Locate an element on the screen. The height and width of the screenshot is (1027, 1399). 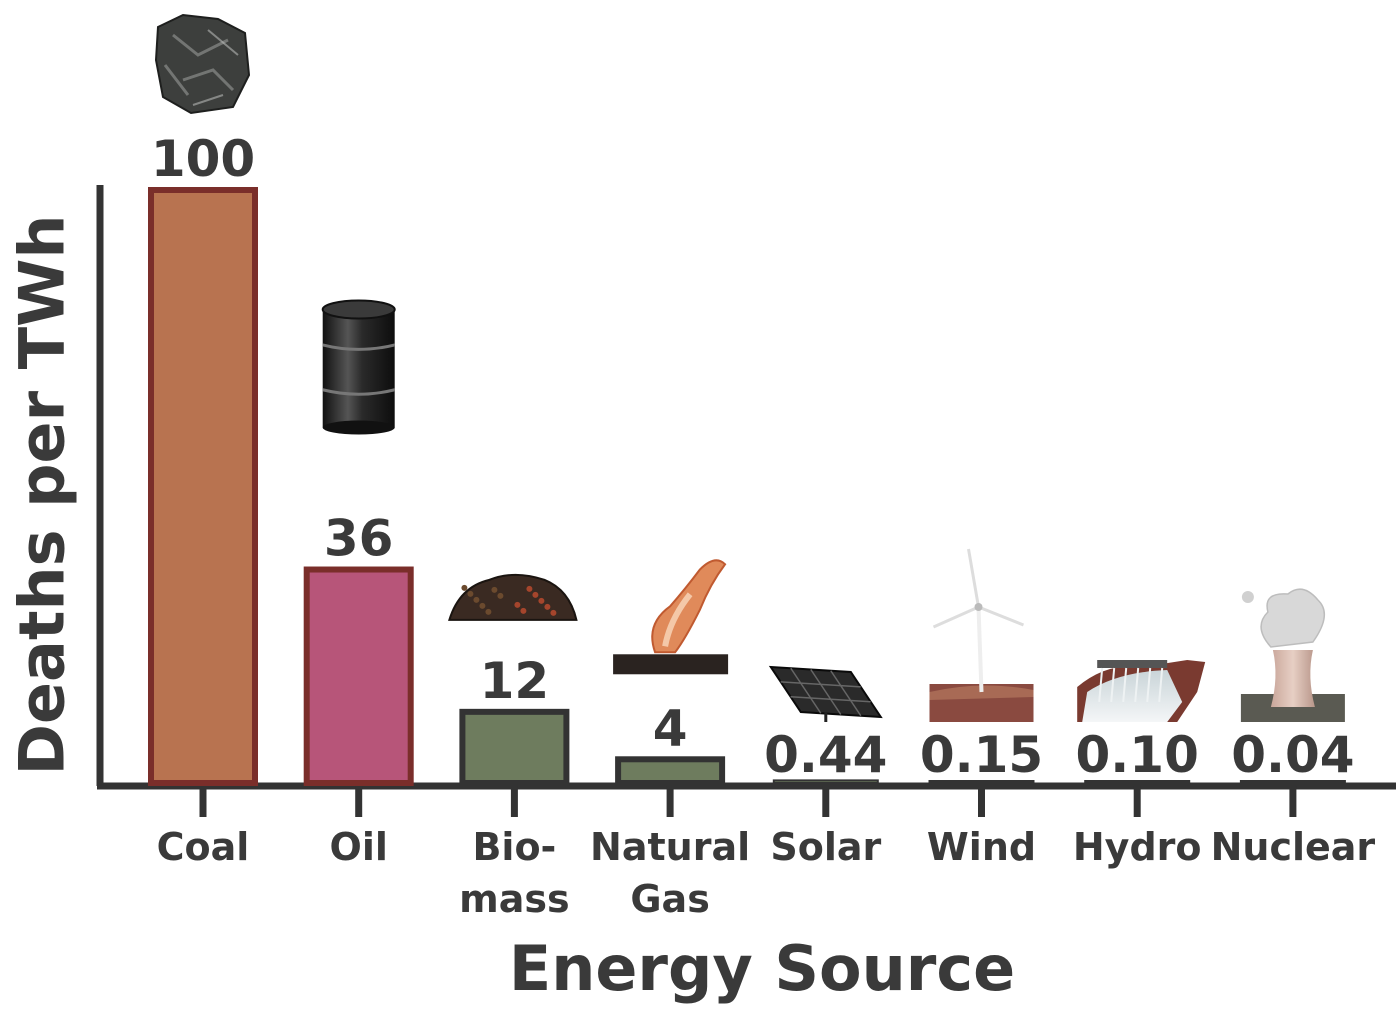
value-label-wind: 0.15 is located at coordinates (981, 755).